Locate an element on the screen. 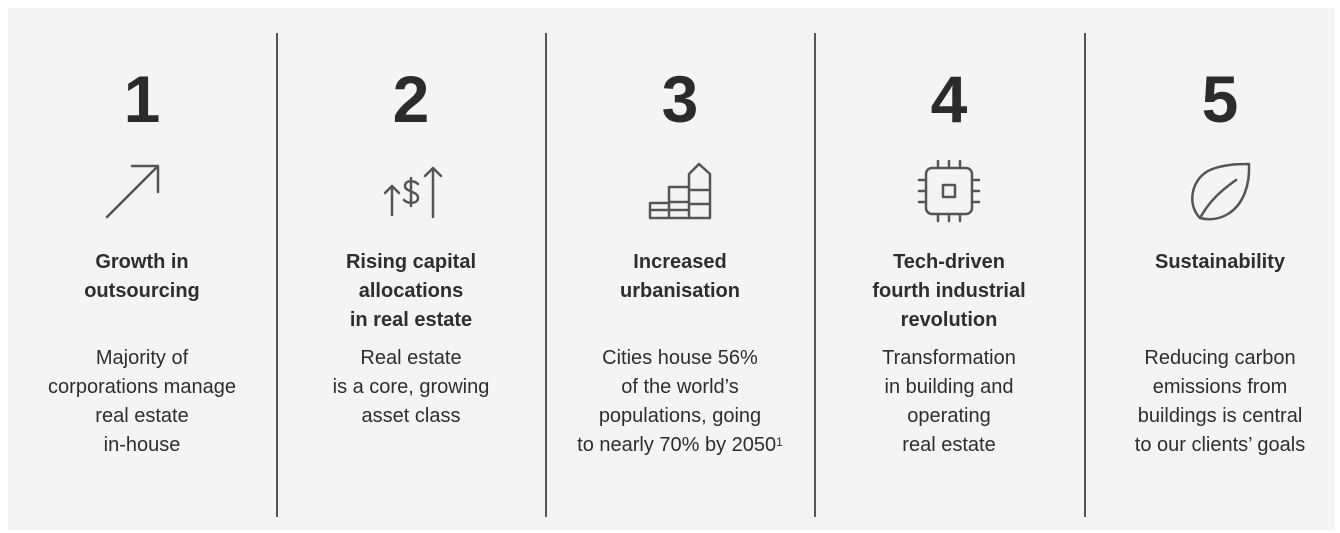 Image resolution: width=1340 pixels, height=533 pixels. title-line: Growth in is located at coordinates (142, 262).